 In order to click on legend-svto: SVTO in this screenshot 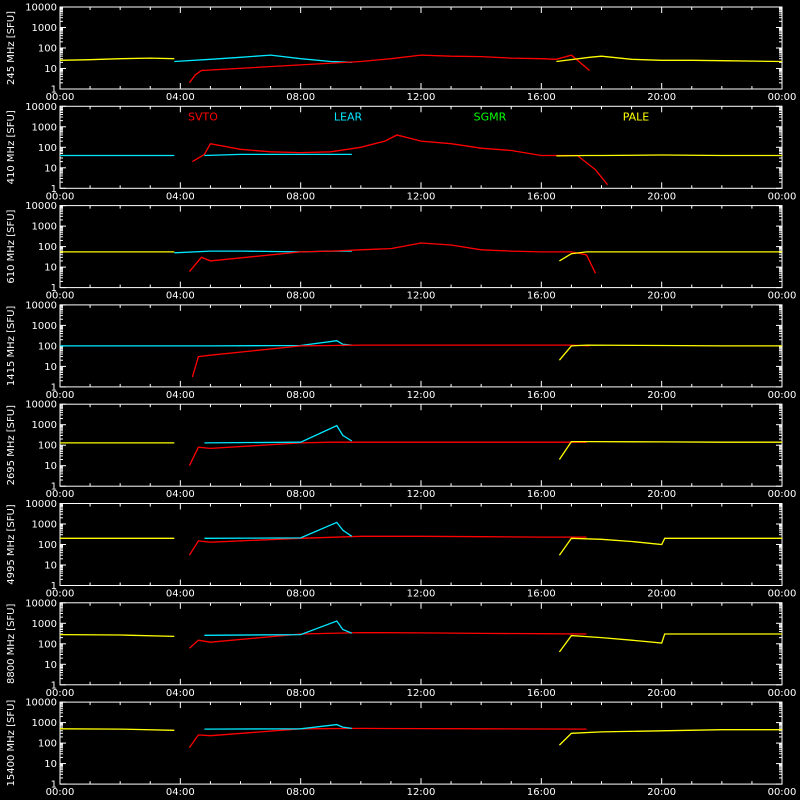, I will do `click(203, 116)`.